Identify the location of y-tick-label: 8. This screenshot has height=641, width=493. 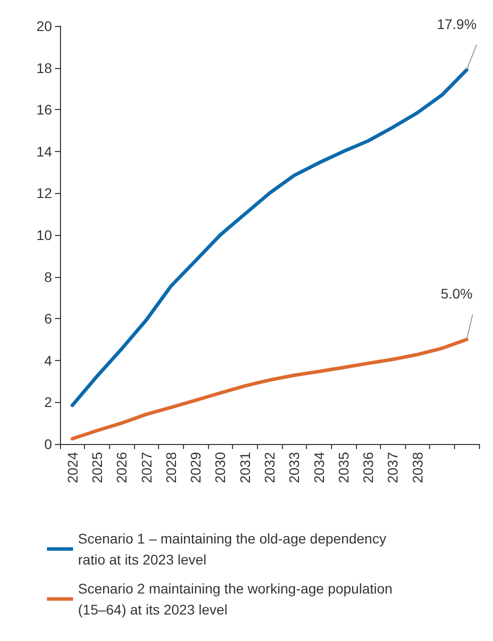
(48, 276).